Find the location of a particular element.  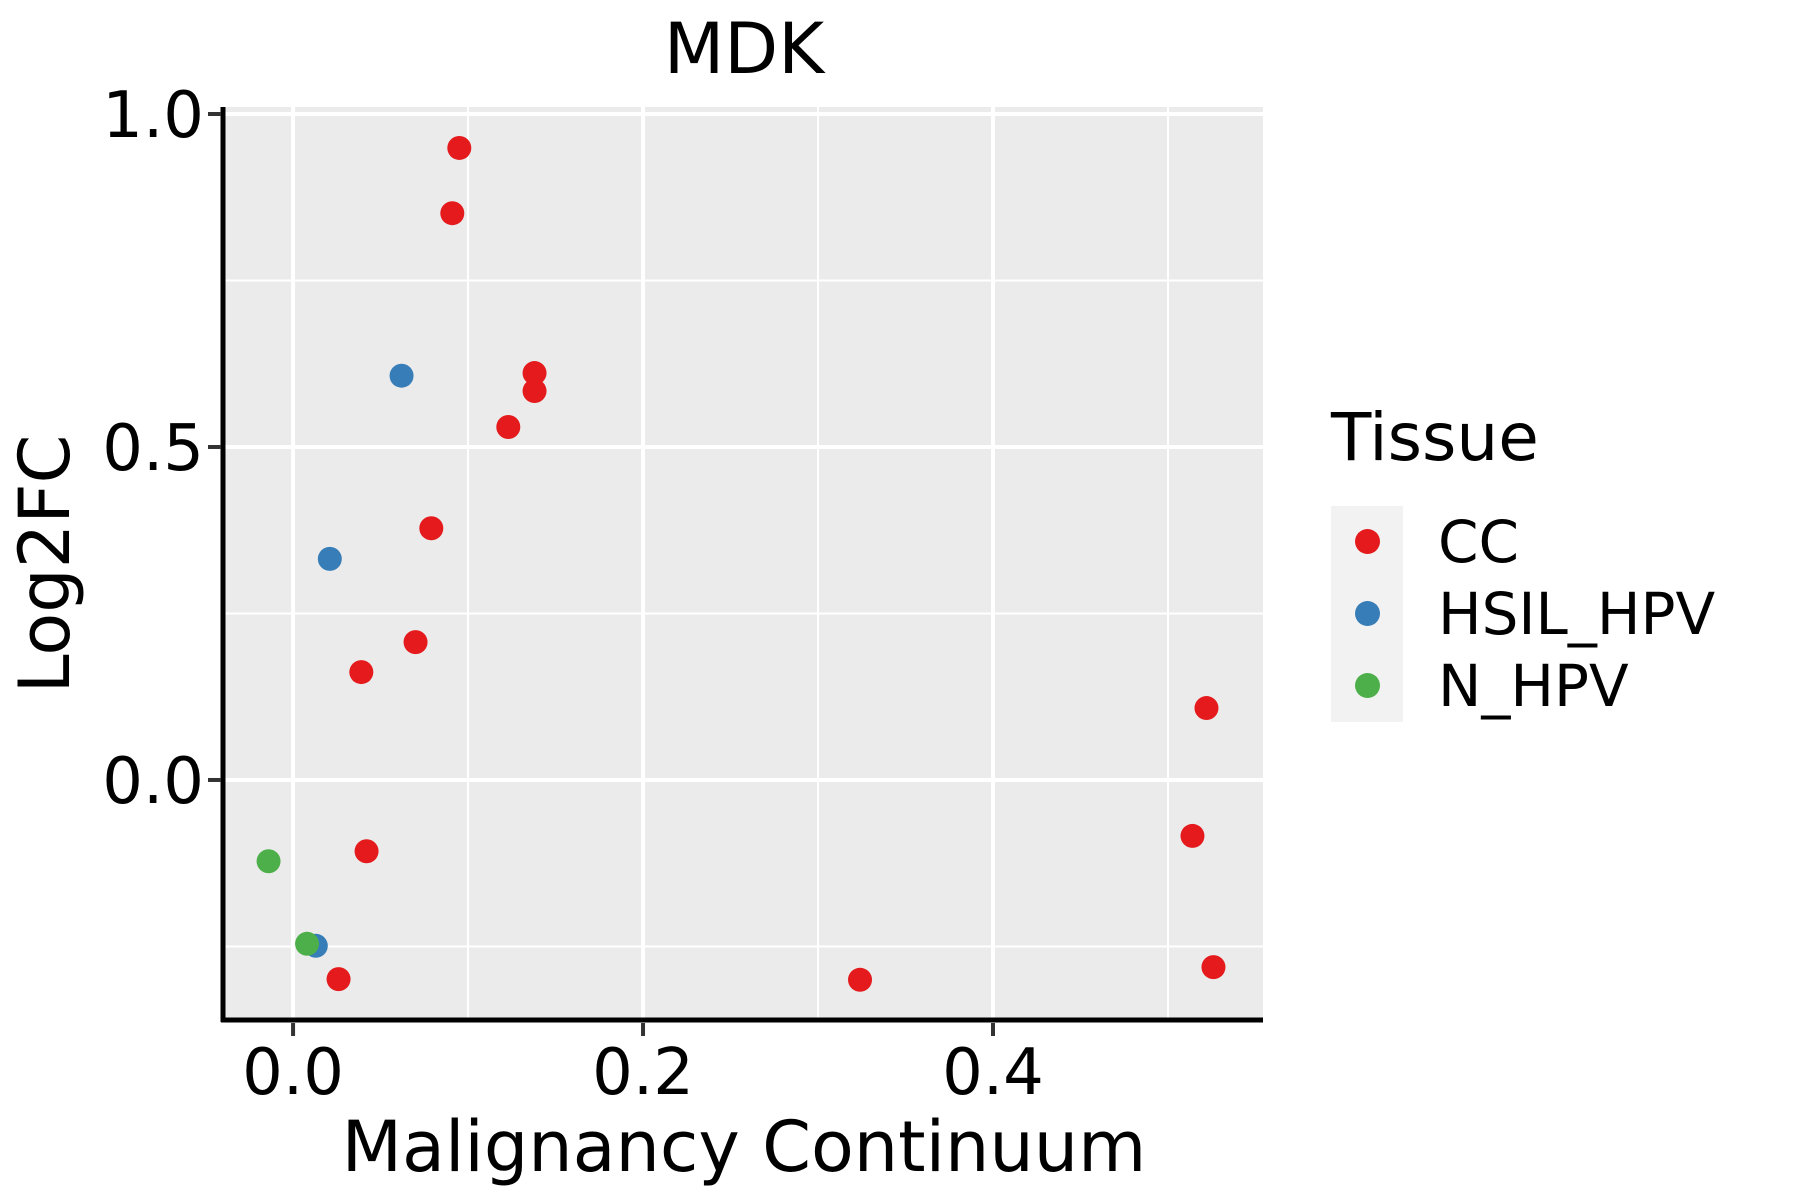

legend-label-hsil-hpv: HSIL_HPV is located at coordinates (1577, 613).